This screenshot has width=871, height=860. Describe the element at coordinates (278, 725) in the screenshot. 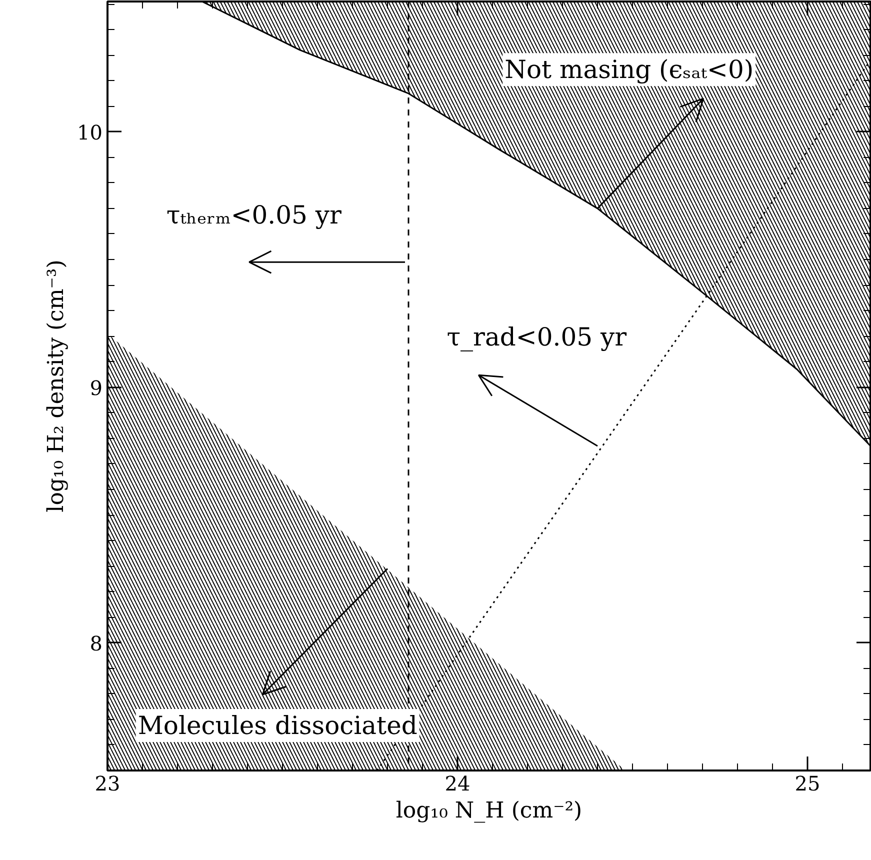

I see `annotation: Molecules dissociated` at that location.